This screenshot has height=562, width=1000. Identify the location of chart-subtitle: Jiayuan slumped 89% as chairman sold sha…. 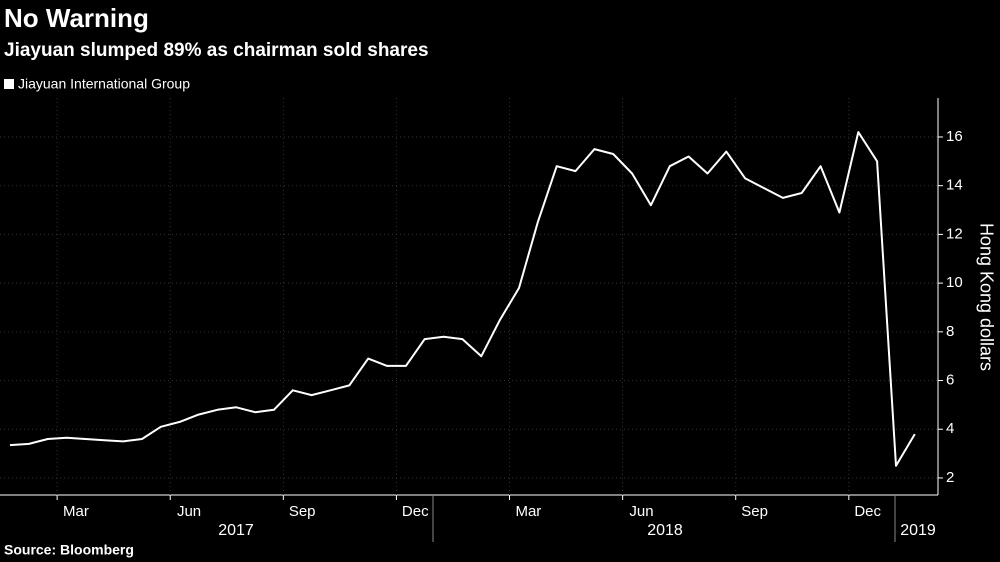
(216, 50).